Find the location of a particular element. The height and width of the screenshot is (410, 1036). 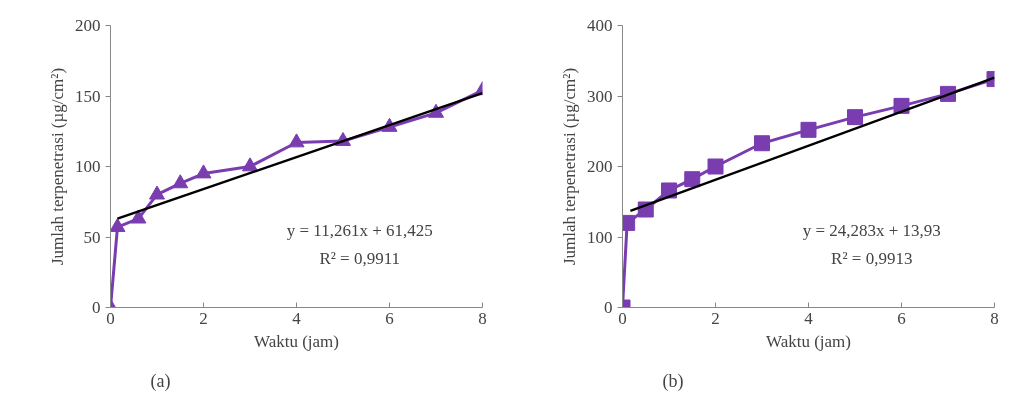

text: (b) is located at coordinates (673, 381).